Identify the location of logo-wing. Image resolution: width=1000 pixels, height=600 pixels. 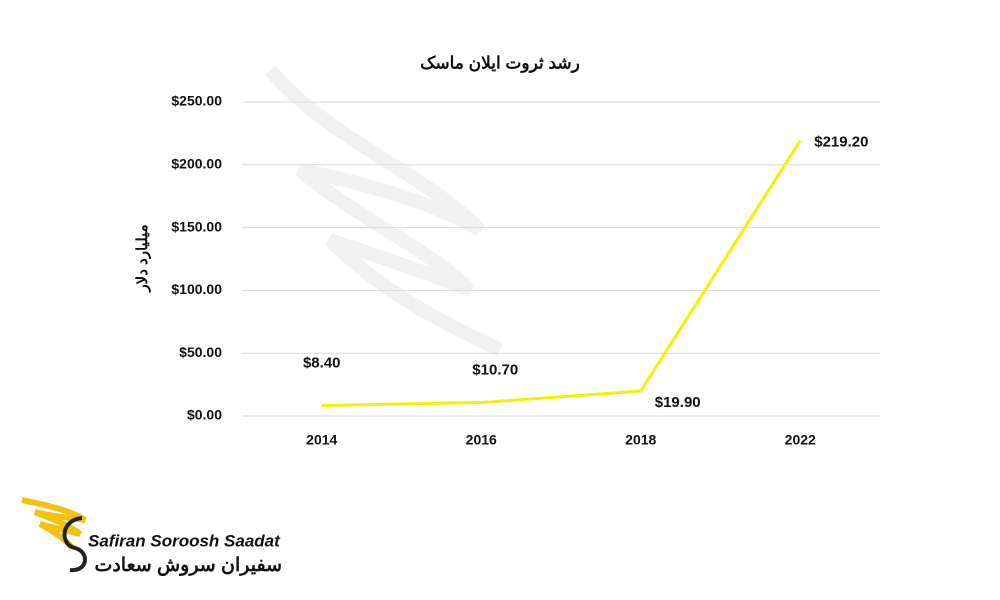
(54, 523).